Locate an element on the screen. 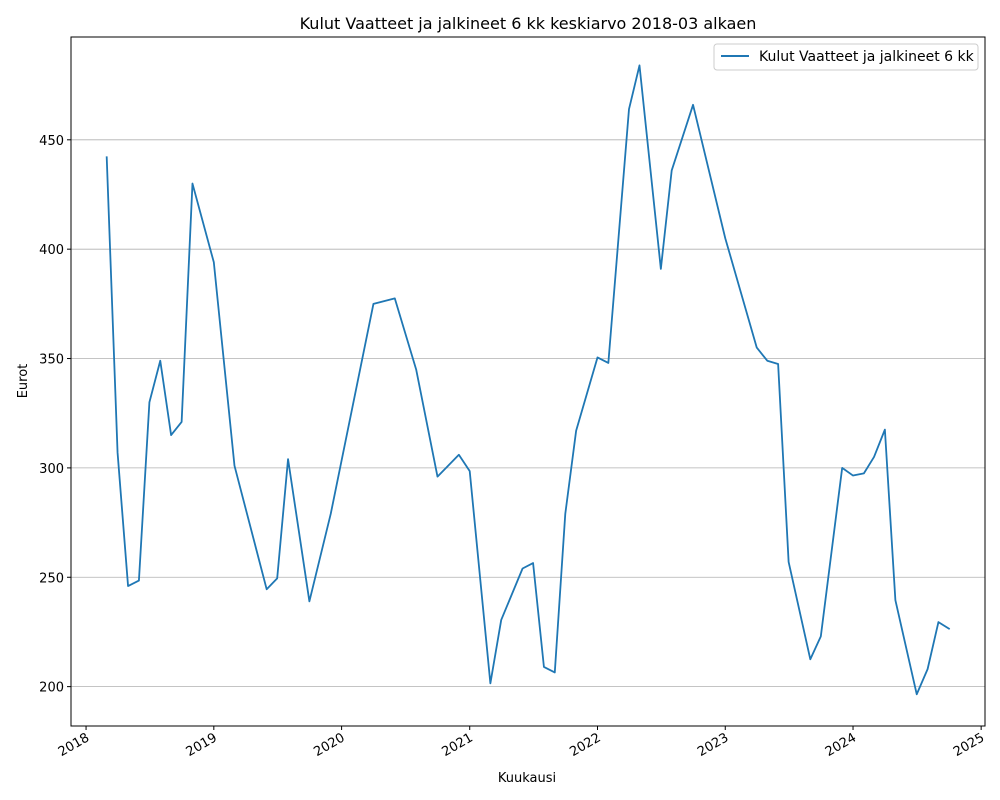 The image size is (1000, 800). legend: Kulut Vaatteet ja jalkineet 6 kk is located at coordinates (846, 57).